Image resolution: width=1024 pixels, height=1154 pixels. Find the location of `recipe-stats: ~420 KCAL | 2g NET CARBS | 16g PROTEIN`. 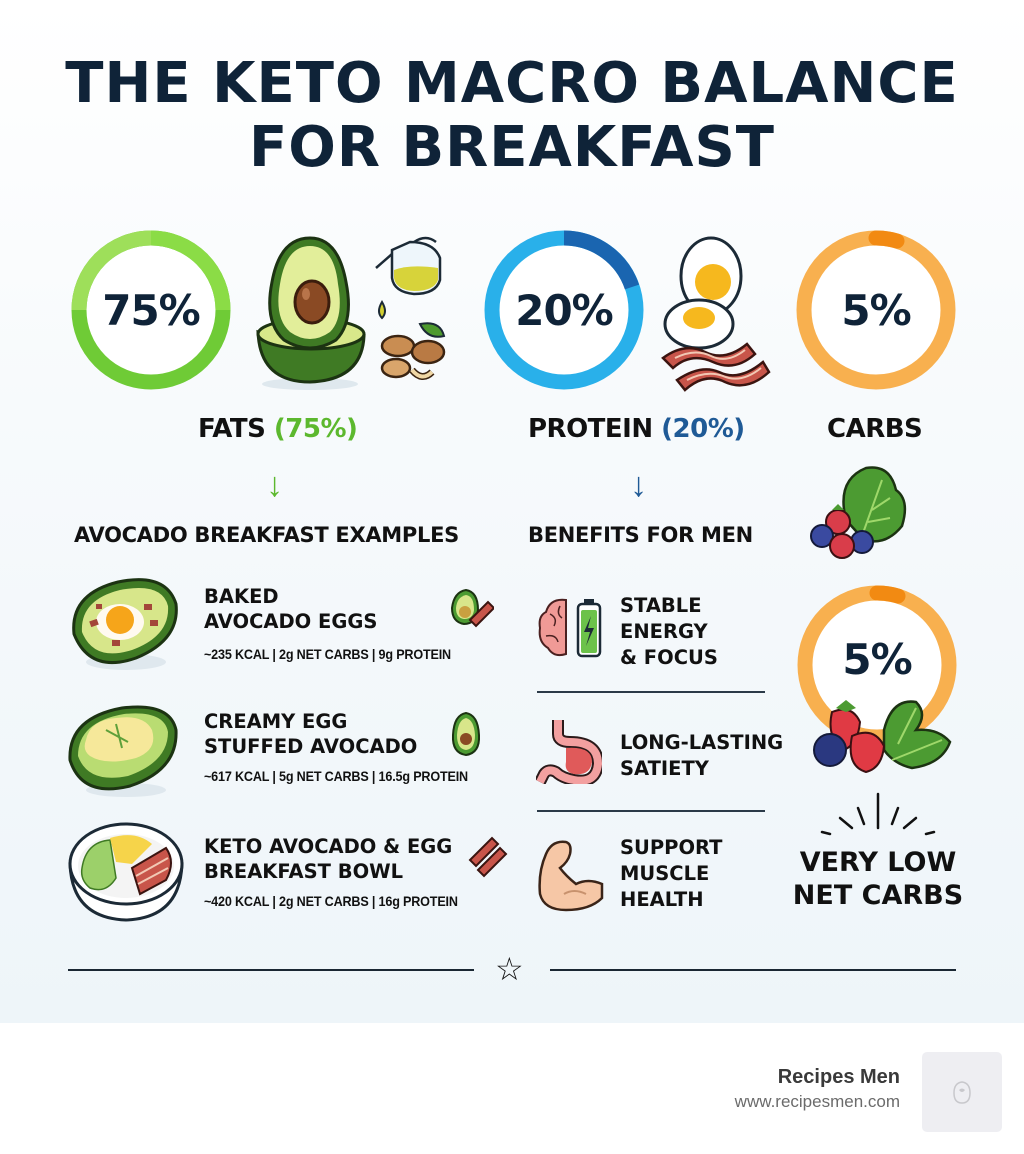

recipe-stats: ~420 KCAL | 2g NET CARBS | 16g PROTEIN is located at coordinates (331, 901).